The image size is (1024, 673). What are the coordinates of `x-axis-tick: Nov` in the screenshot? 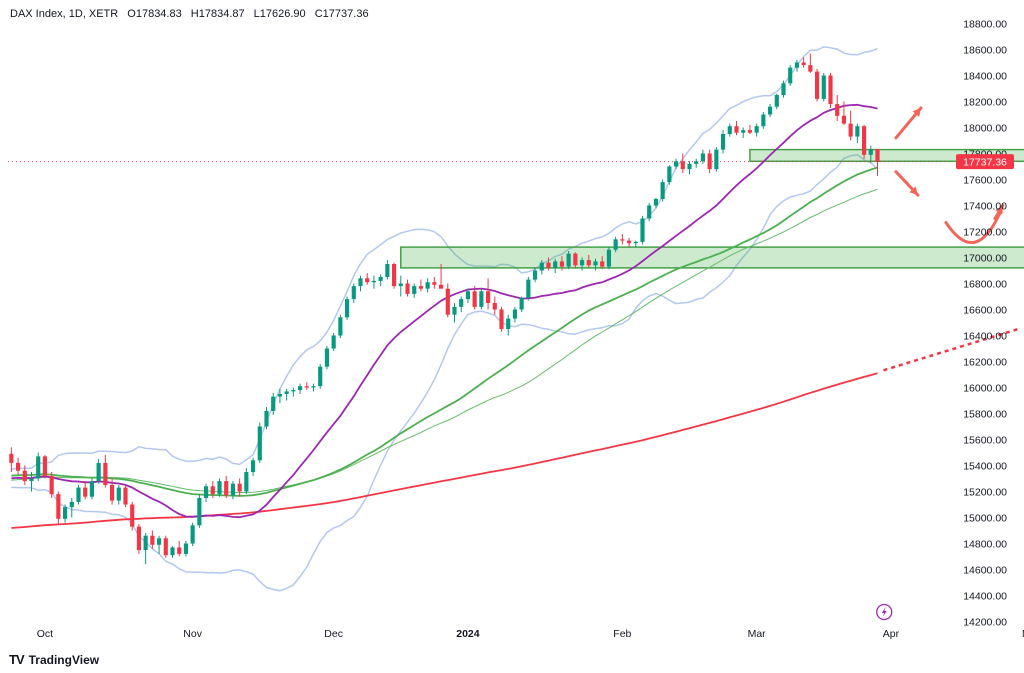 It's located at (192, 634).